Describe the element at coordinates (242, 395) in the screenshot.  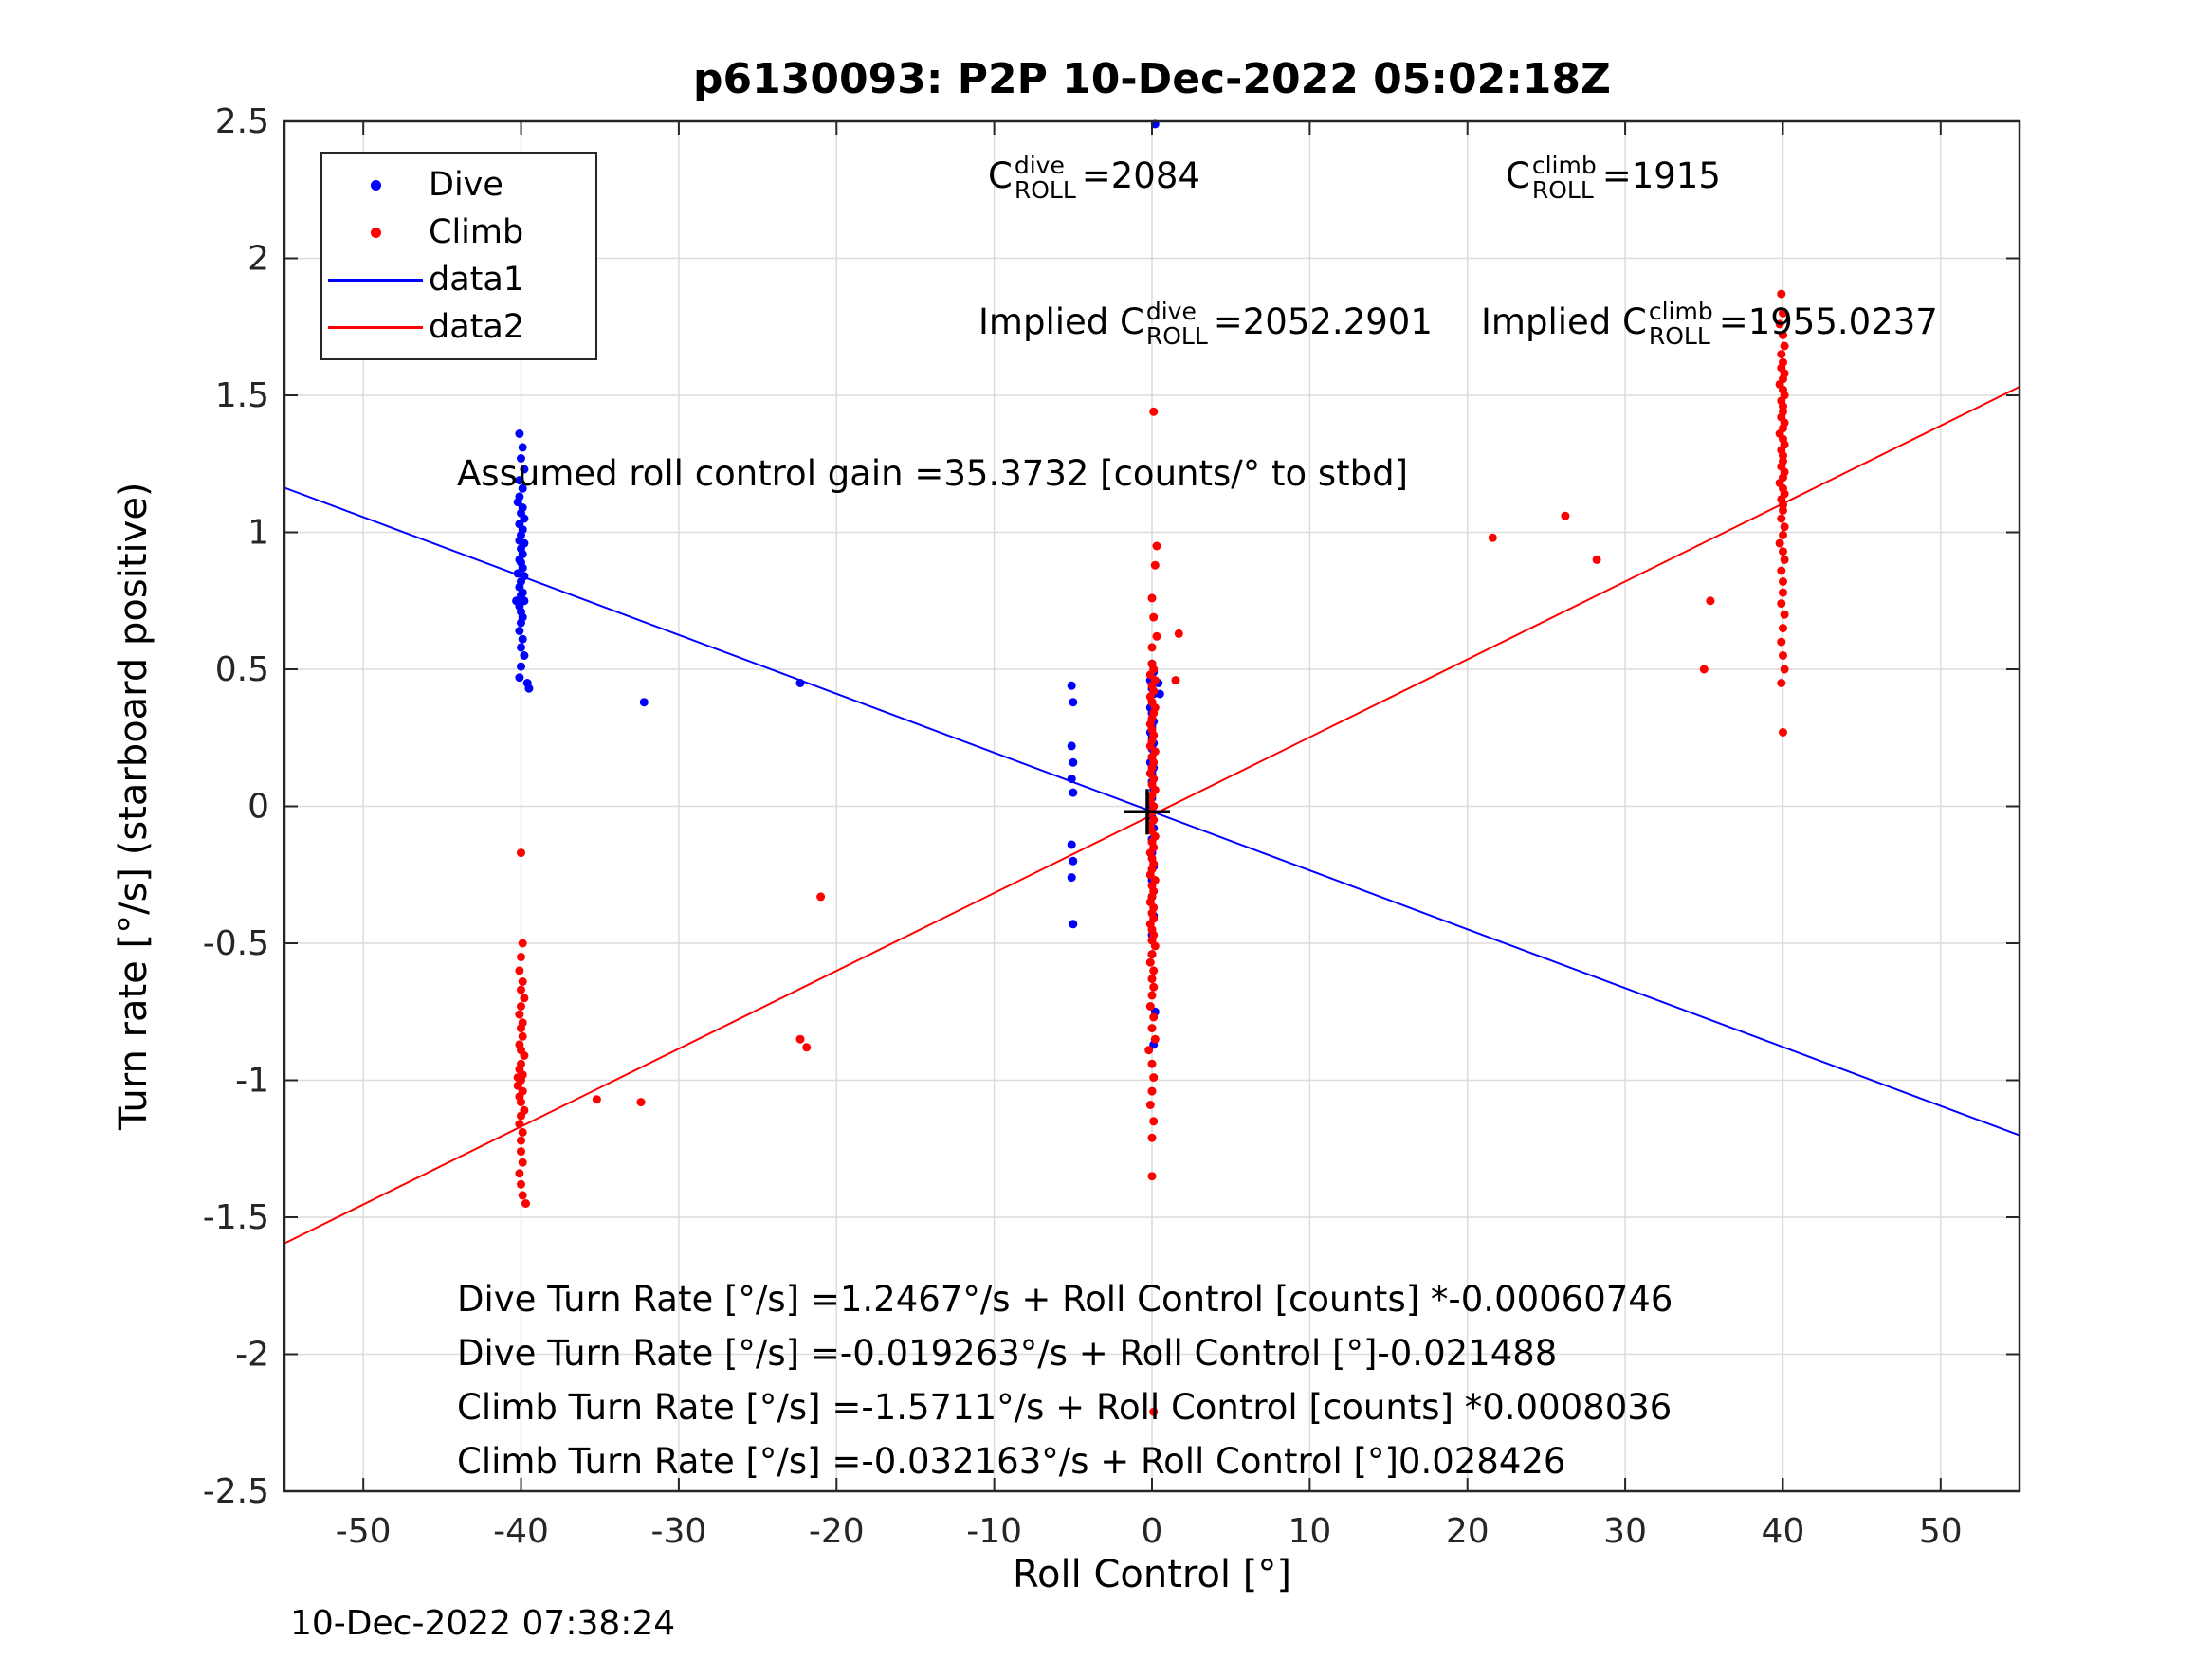
I see `svg-text: 1.5` at that location.